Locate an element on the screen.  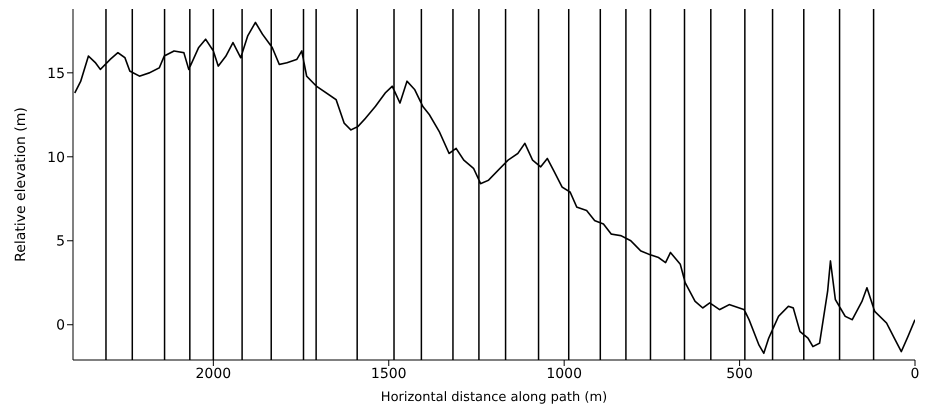
y-tick-label: 5 is located at coordinates (60, 242).